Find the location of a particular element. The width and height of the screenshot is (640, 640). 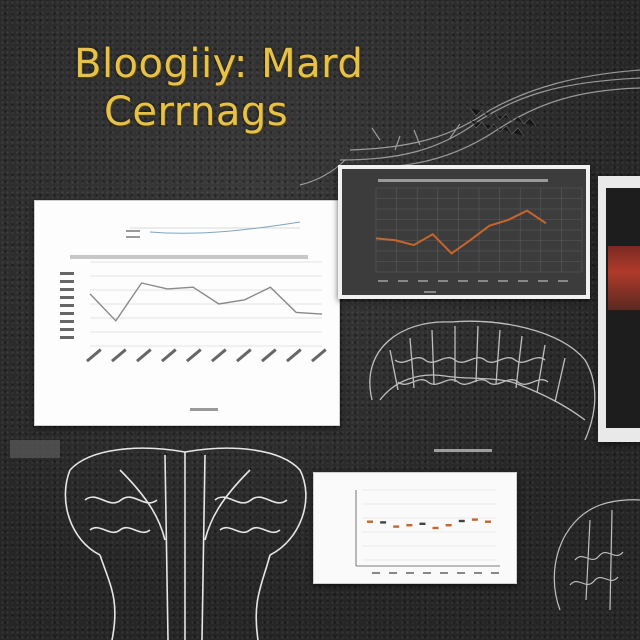

line-chart-panel-dark is located at coordinates (464, 232).